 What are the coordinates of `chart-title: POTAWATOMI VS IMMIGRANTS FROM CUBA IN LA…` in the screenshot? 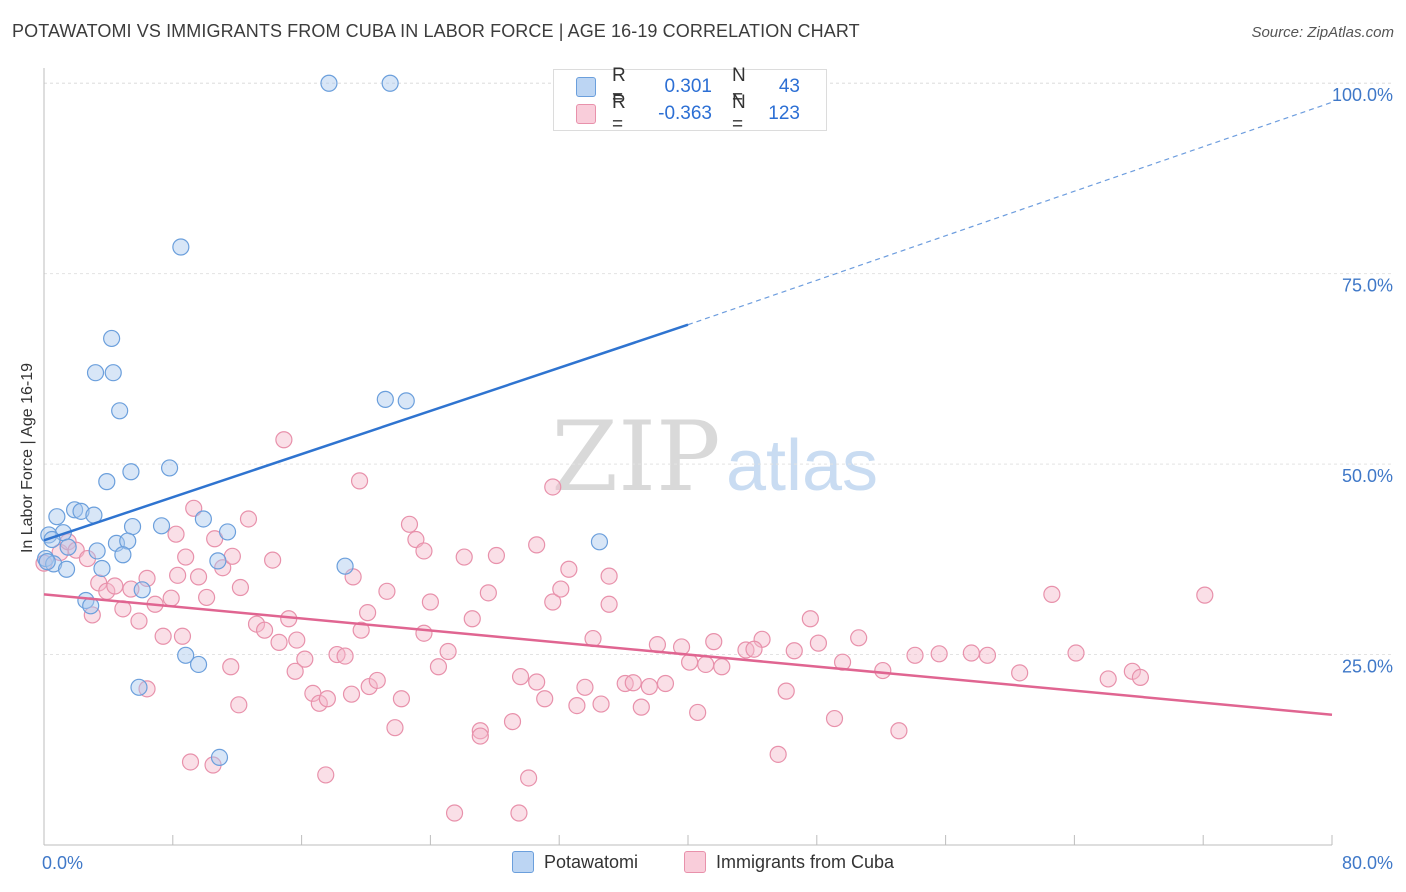 It's located at (436, 31).